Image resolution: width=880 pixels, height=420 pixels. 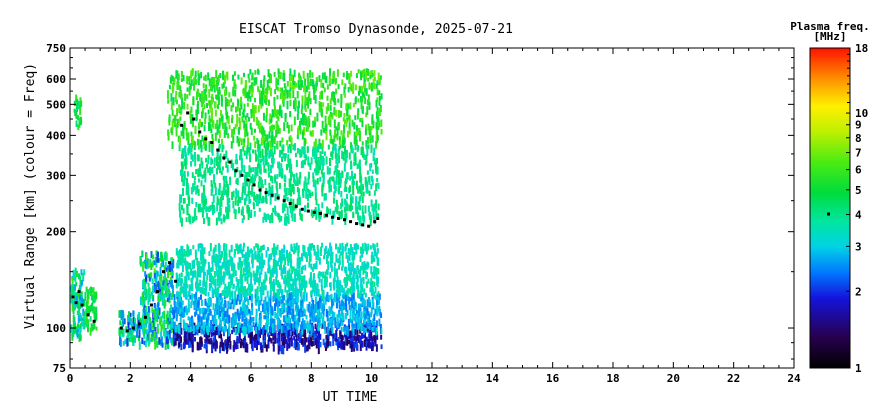 I want to click on x-tick-label: 14, so click(x=493, y=378).